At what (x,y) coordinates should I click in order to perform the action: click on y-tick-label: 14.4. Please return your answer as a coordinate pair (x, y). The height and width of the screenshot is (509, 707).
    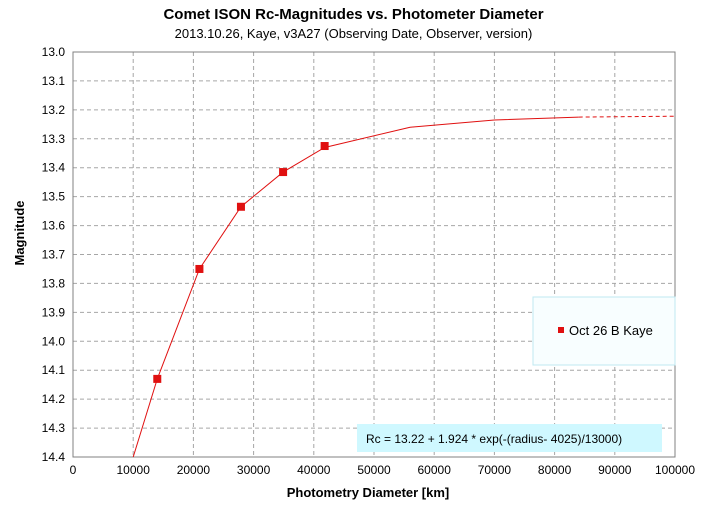
    Looking at the image, I should click on (54, 457).